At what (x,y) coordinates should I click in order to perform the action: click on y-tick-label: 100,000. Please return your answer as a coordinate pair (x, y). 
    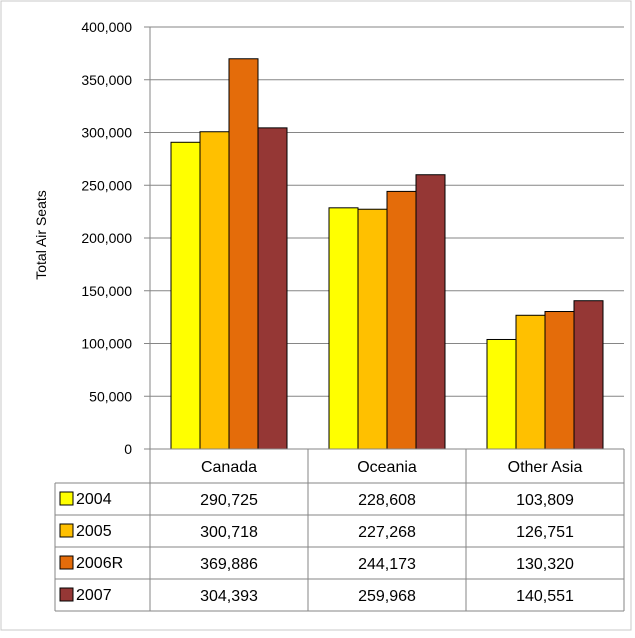
    Looking at the image, I should click on (106, 344).